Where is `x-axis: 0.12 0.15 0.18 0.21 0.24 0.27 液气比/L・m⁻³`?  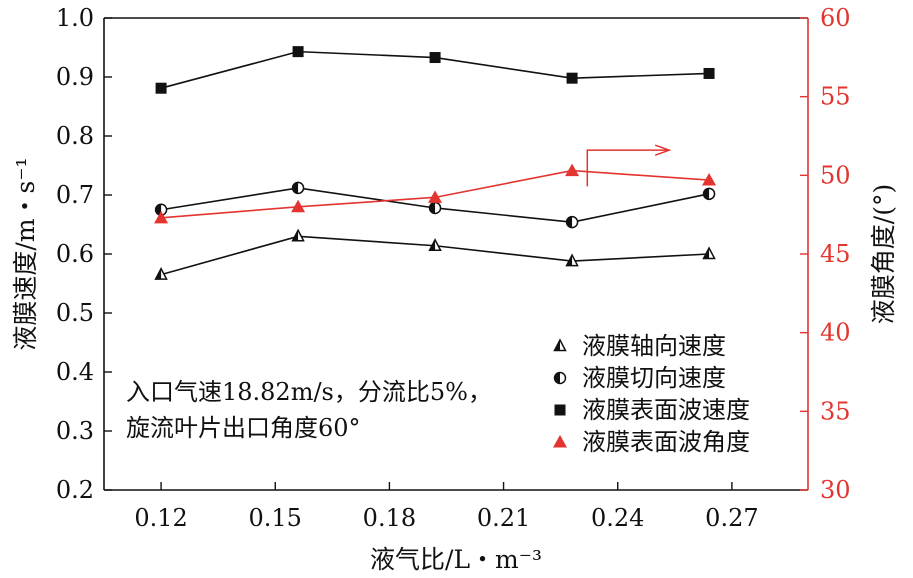 x-axis: 0.12 0.15 0.18 0.21 0.24 0.27 液气比/L・m⁻³ is located at coordinates (446, 528).